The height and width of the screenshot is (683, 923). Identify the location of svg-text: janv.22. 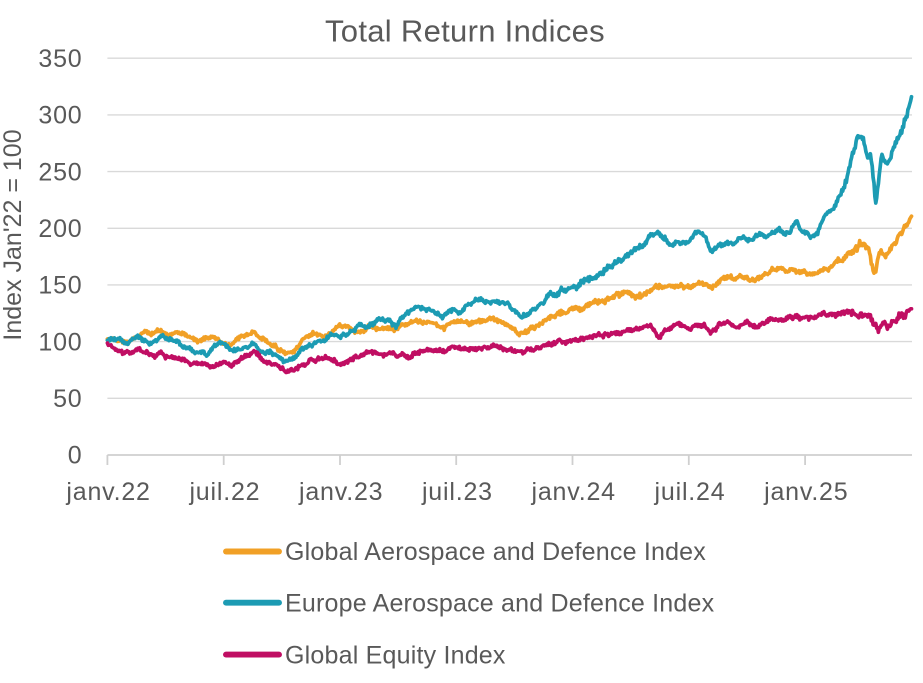
(107, 492).